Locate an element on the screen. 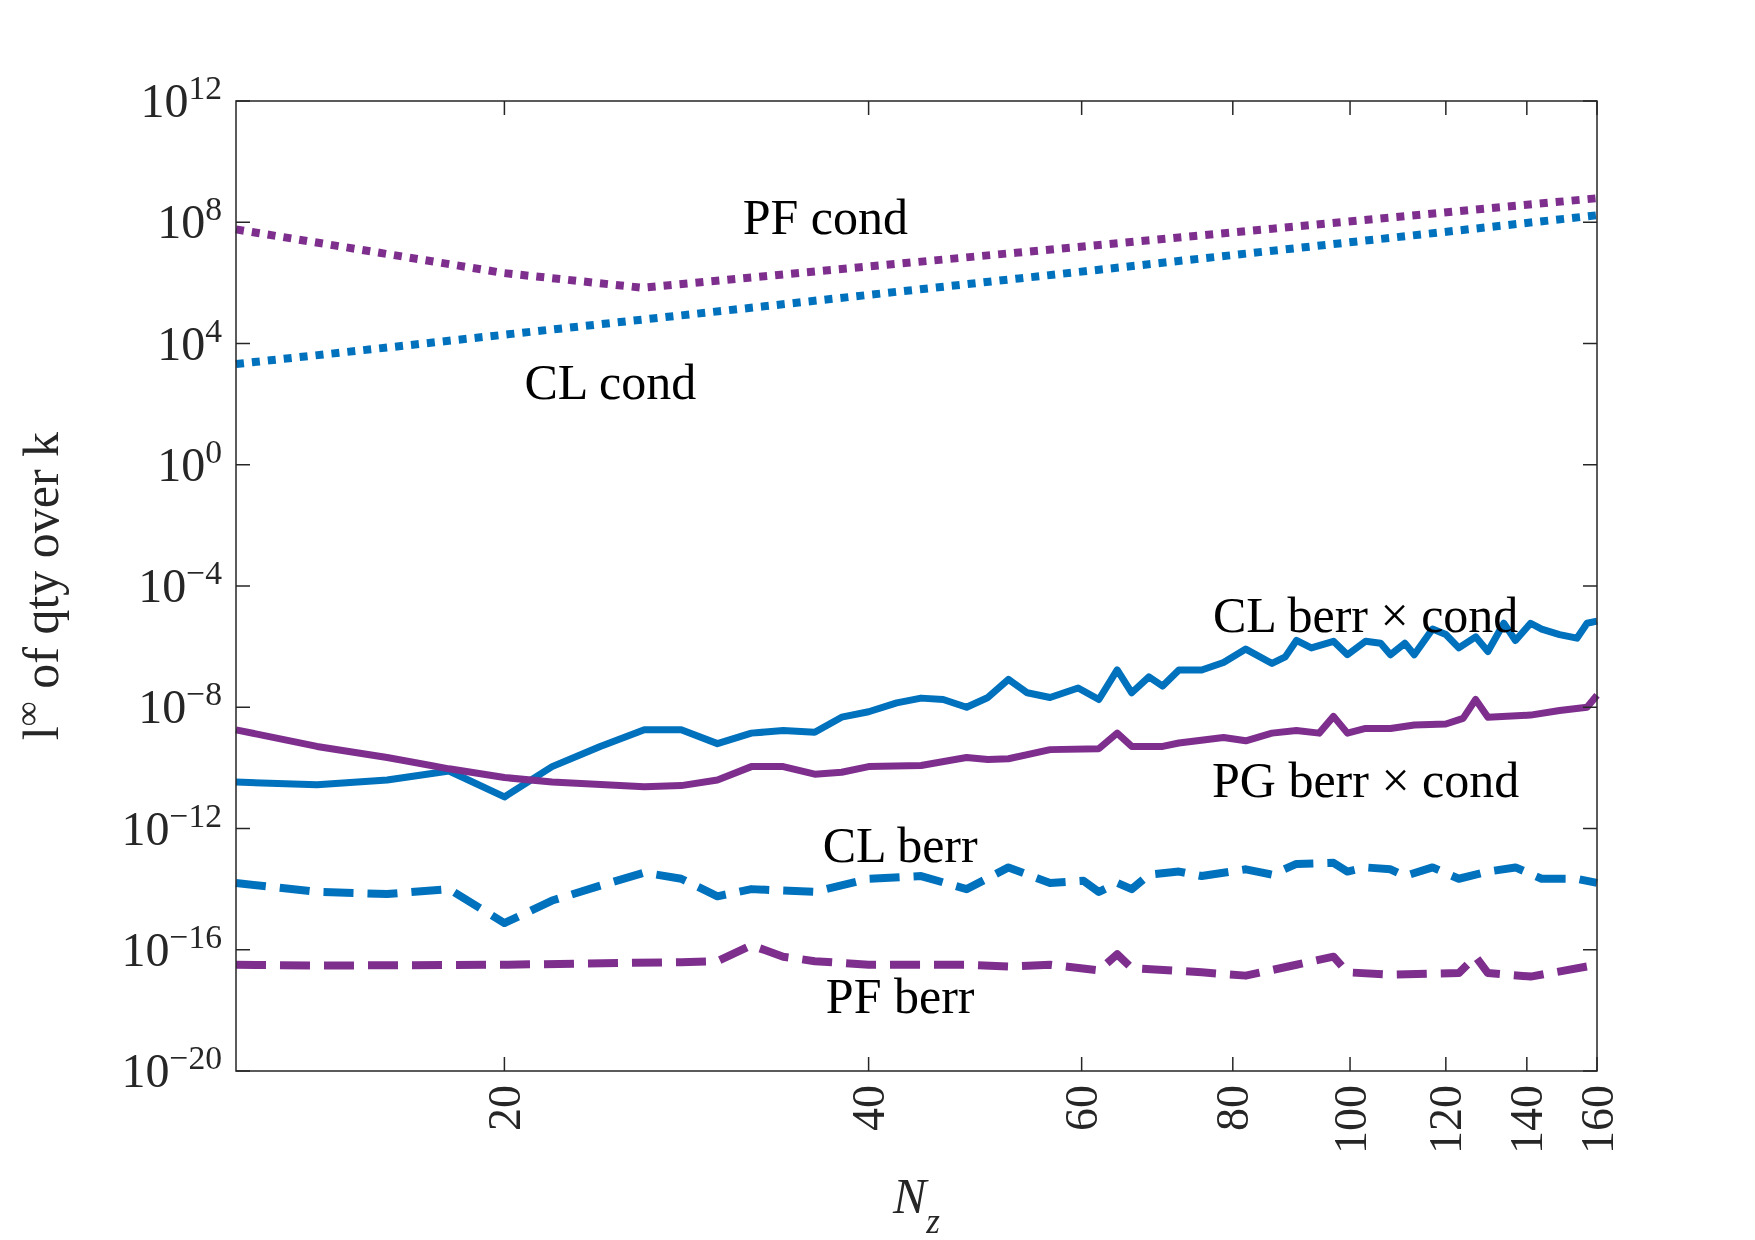  series-label: PF berr is located at coordinates (900, 996).